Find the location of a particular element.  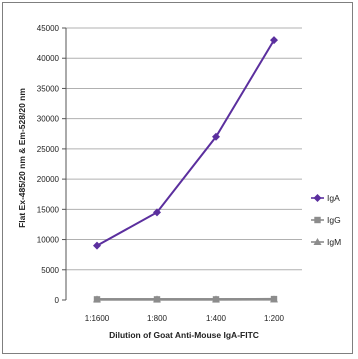

x-tick-label: 1:1600 is located at coordinates (97, 318).